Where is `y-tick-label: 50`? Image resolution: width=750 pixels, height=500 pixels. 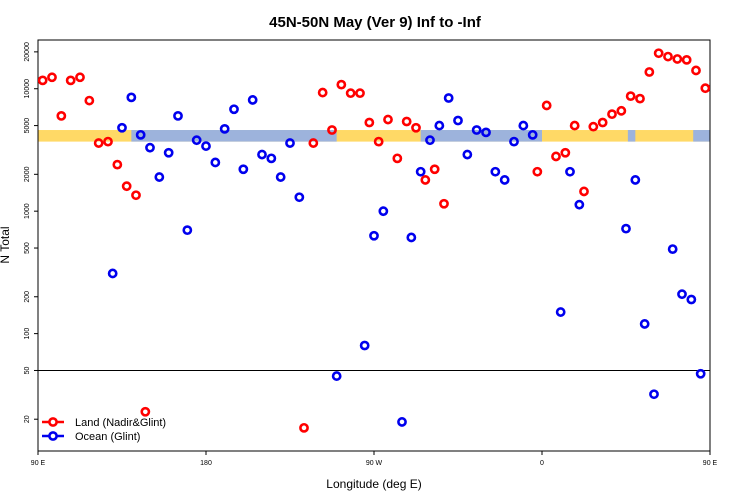
y-tick-label: 50 is located at coordinates (27, 370).